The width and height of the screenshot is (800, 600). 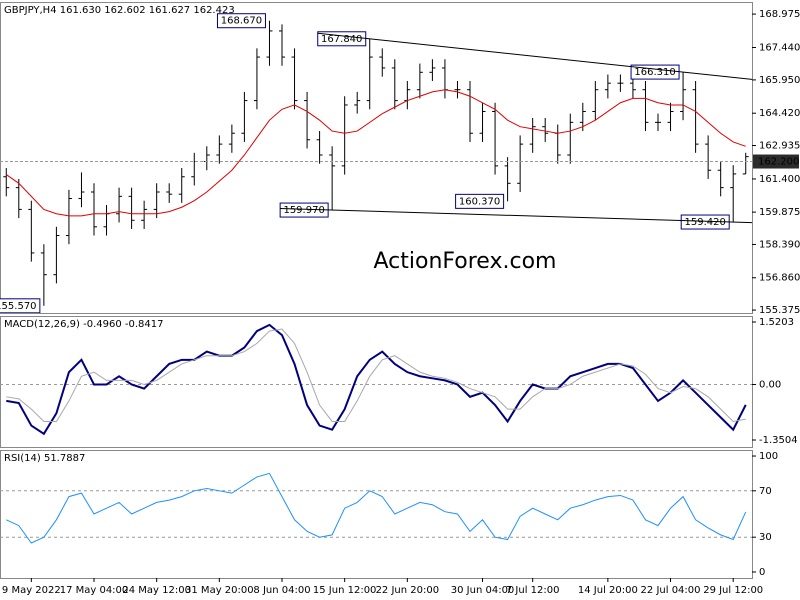 I want to click on x-tick-label: 17 May 04:00, so click(x=94, y=590).